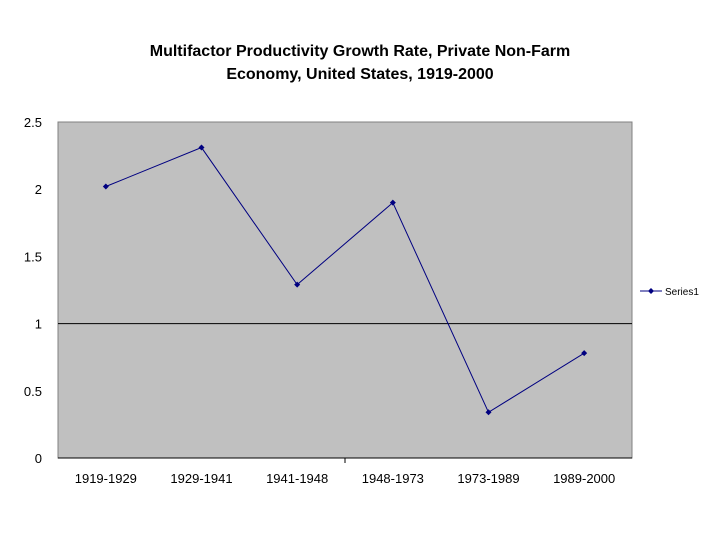 The image size is (720, 540). Describe the element at coordinates (682, 292) in the screenshot. I see `legend-label: Series1` at that location.